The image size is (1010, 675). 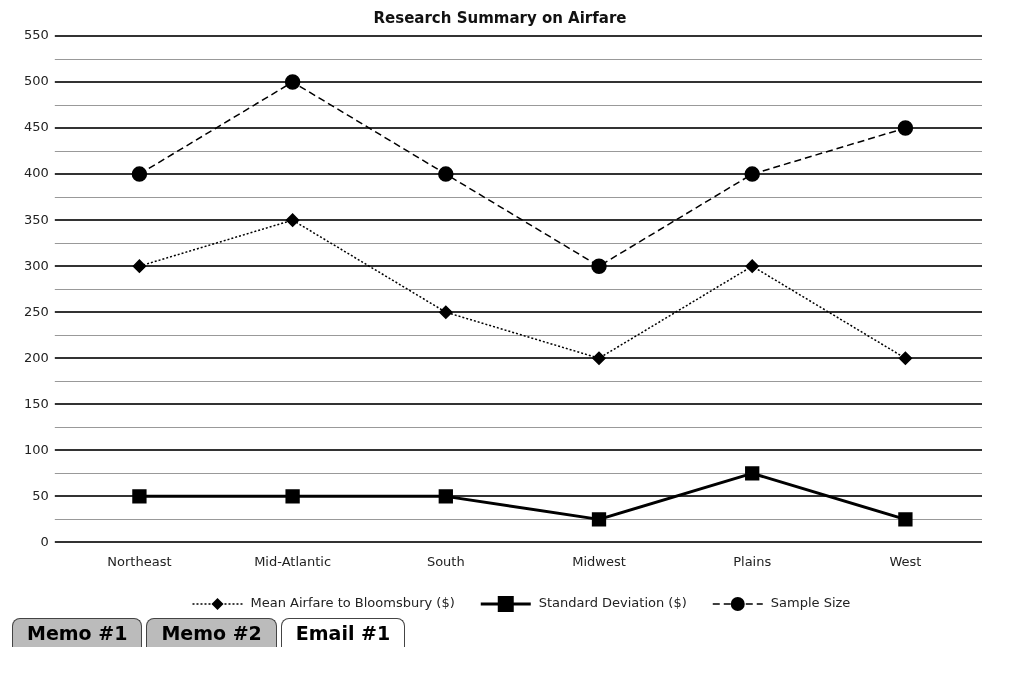 I want to click on legend-label: Sample Size, so click(x=810, y=603).